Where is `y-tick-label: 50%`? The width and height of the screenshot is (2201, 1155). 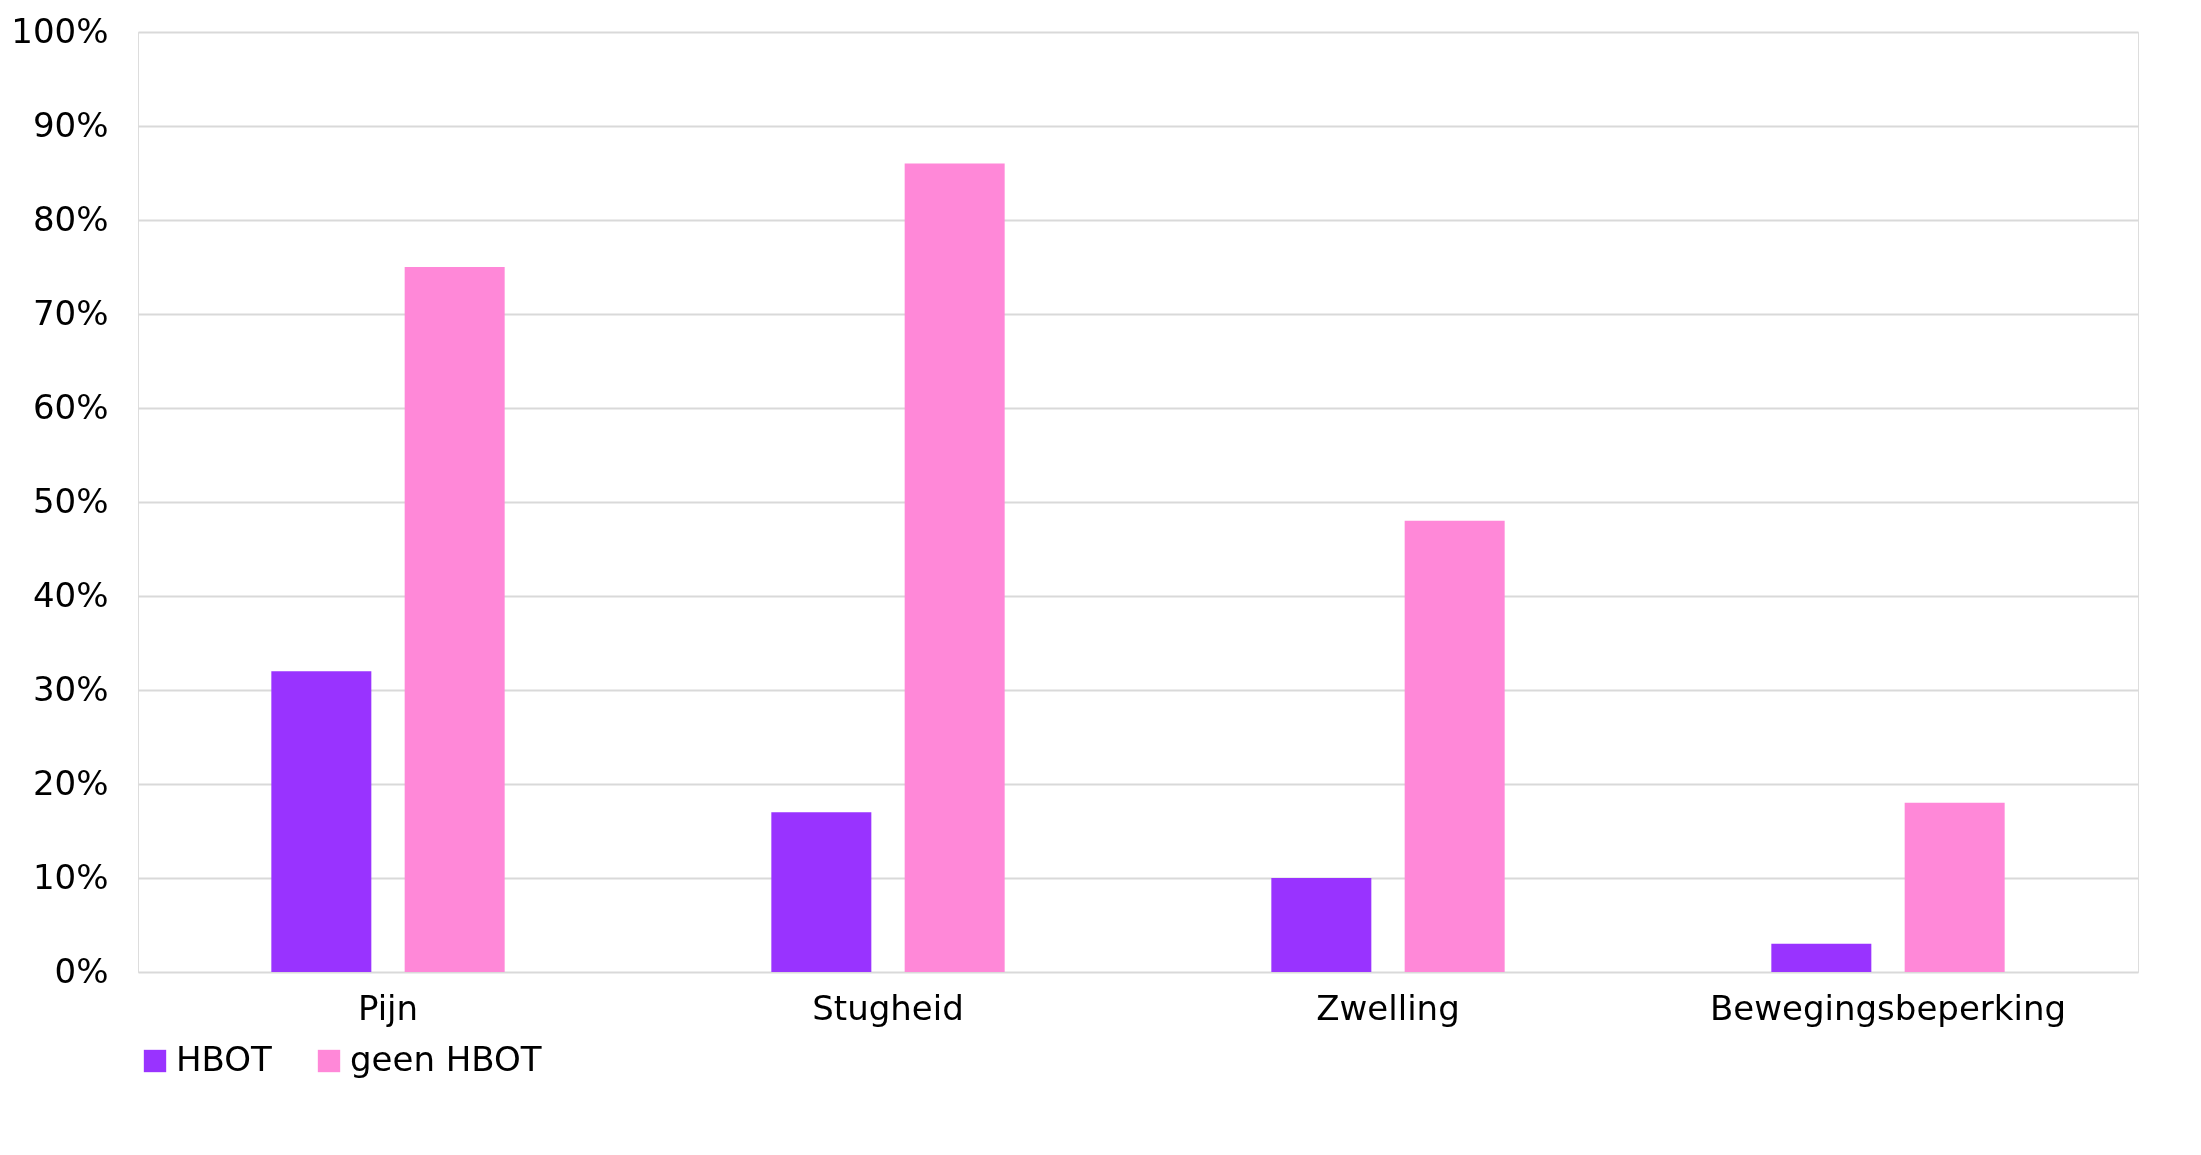
y-tick-label: 50% is located at coordinates (70, 500).